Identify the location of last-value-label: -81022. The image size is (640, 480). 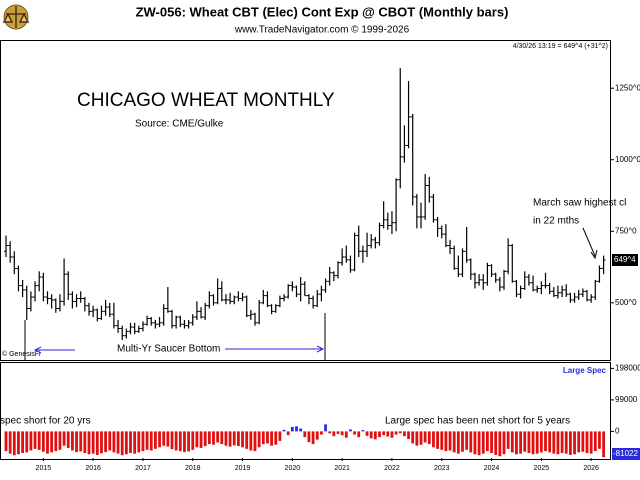
(625, 453).